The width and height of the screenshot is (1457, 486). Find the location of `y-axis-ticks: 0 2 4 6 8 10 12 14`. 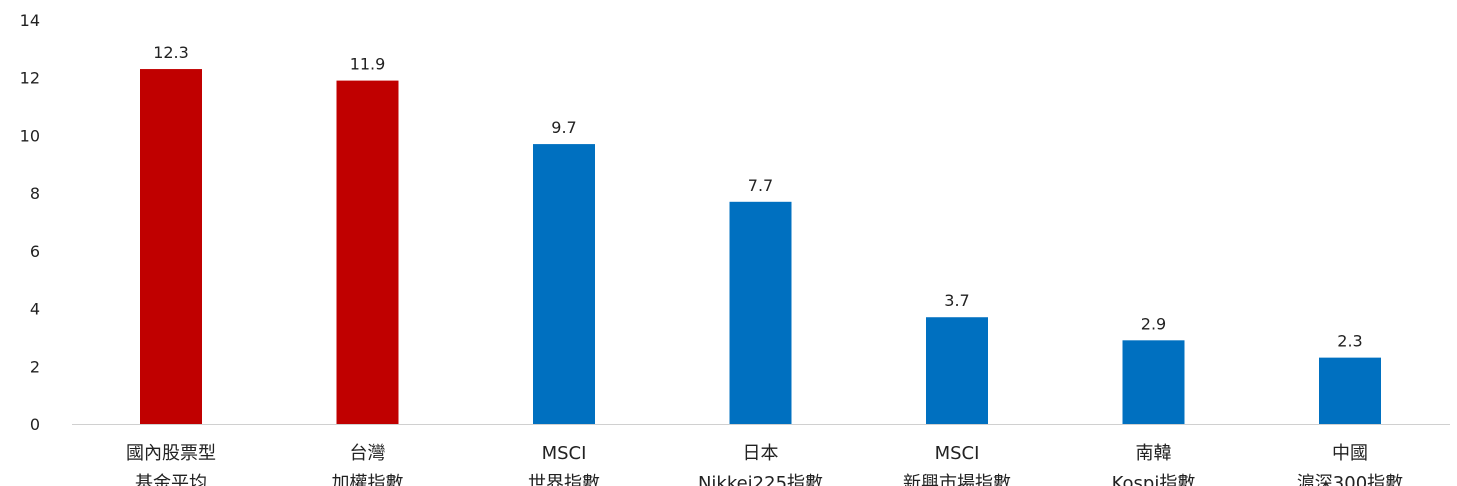

y-axis-ticks: 0 2 4 6 8 10 12 14 is located at coordinates (30, 222).